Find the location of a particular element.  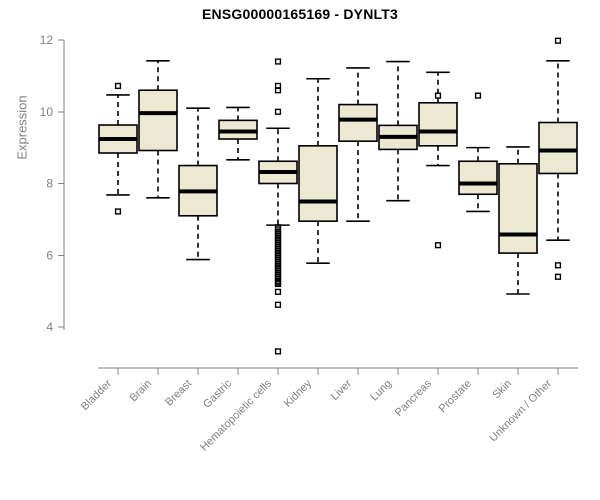

page-title: ENSG00000165169 - DYNLT3 is located at coordinates (300, 14).